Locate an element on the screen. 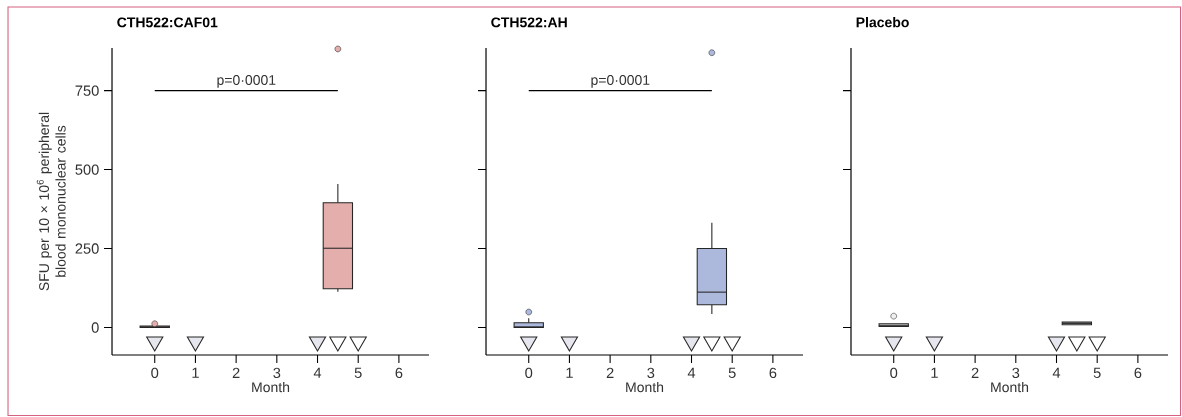 This screenshot has height=417, width=1182. chart-title: Placebo is located at coordinates (882, 22).